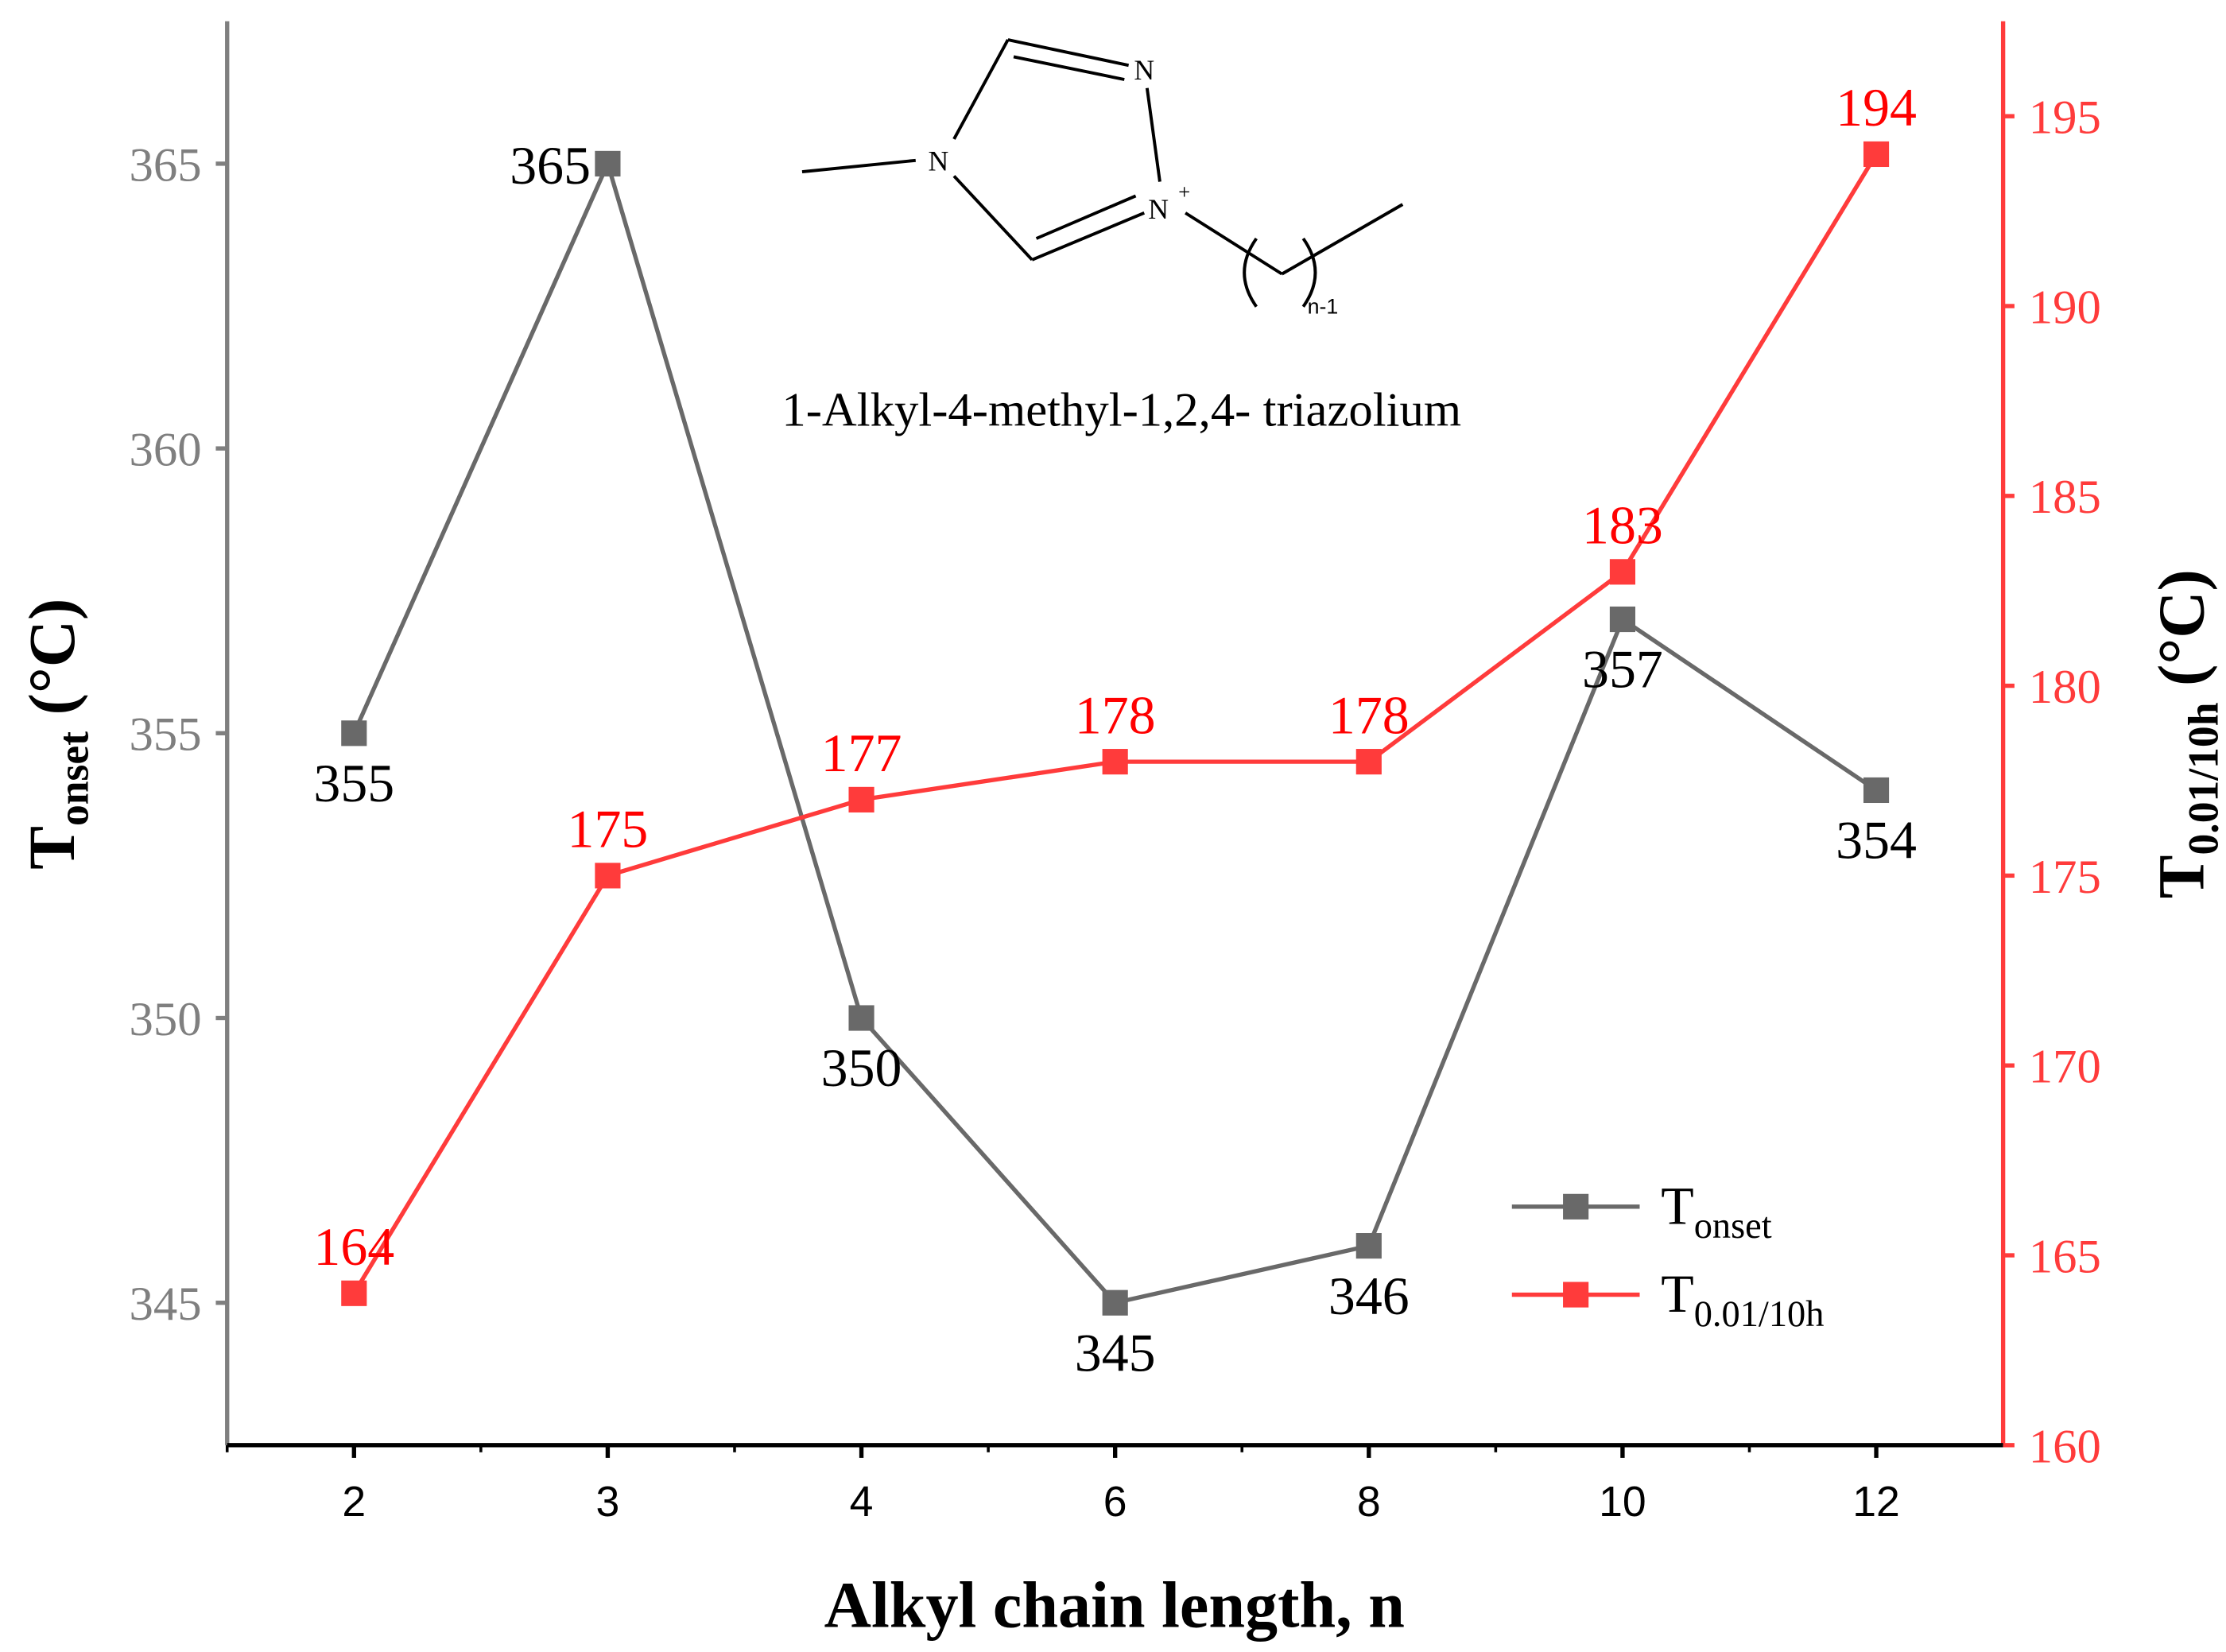  I want to click on y-tick-label: 355, so click(166, 735).